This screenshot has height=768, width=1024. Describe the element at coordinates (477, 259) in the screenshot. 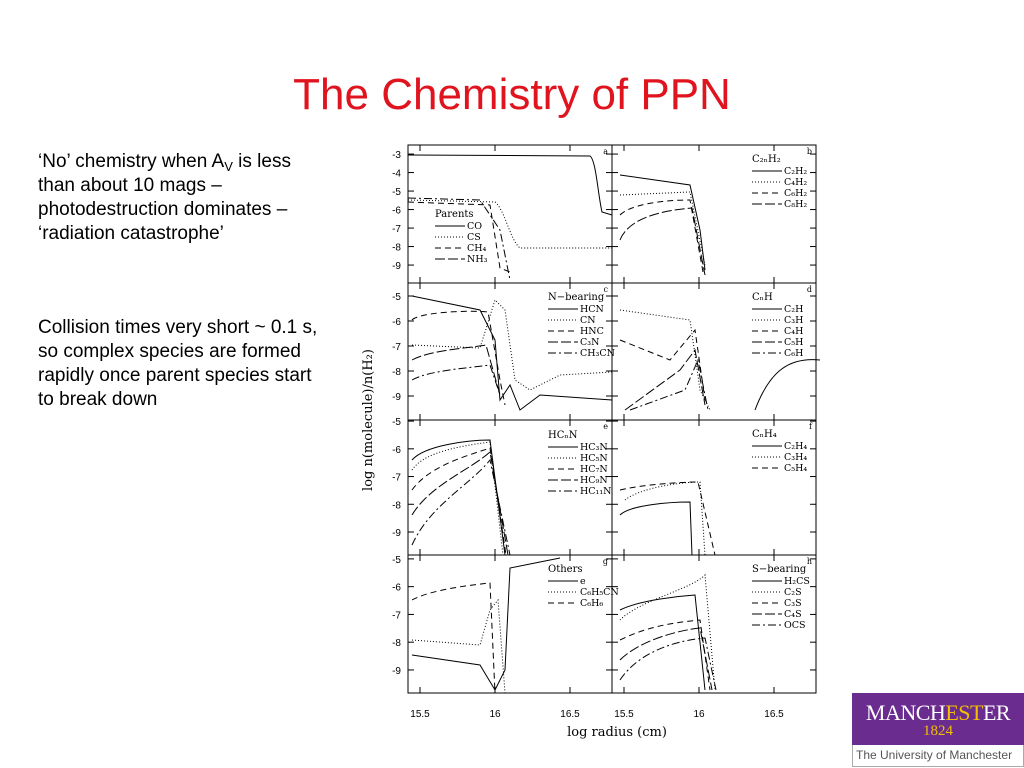

I see `legend-label: NH₃` at that location.